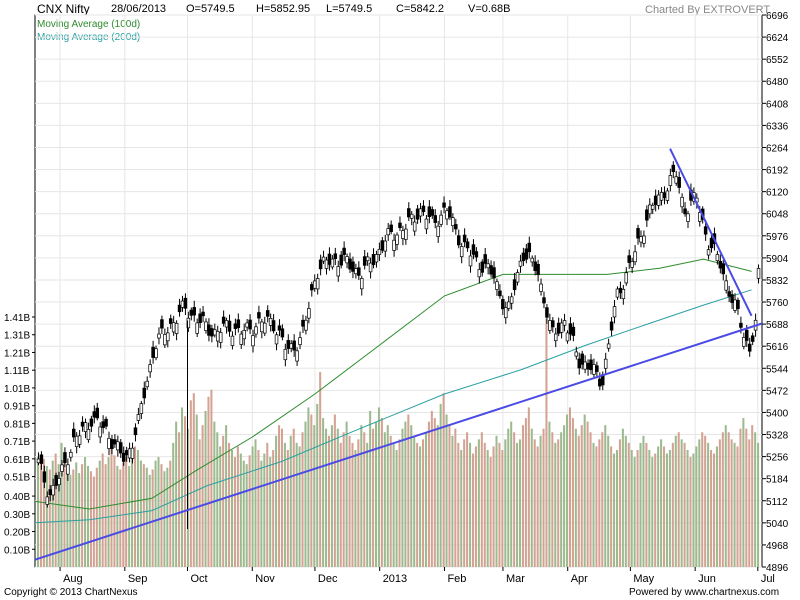 The width and height of the screenshot is (800, 600). Describe the element at coordinates (704, 592) in the screenshot. I see `powered-by-text: Powered by www.chartnexus.com` at that location.